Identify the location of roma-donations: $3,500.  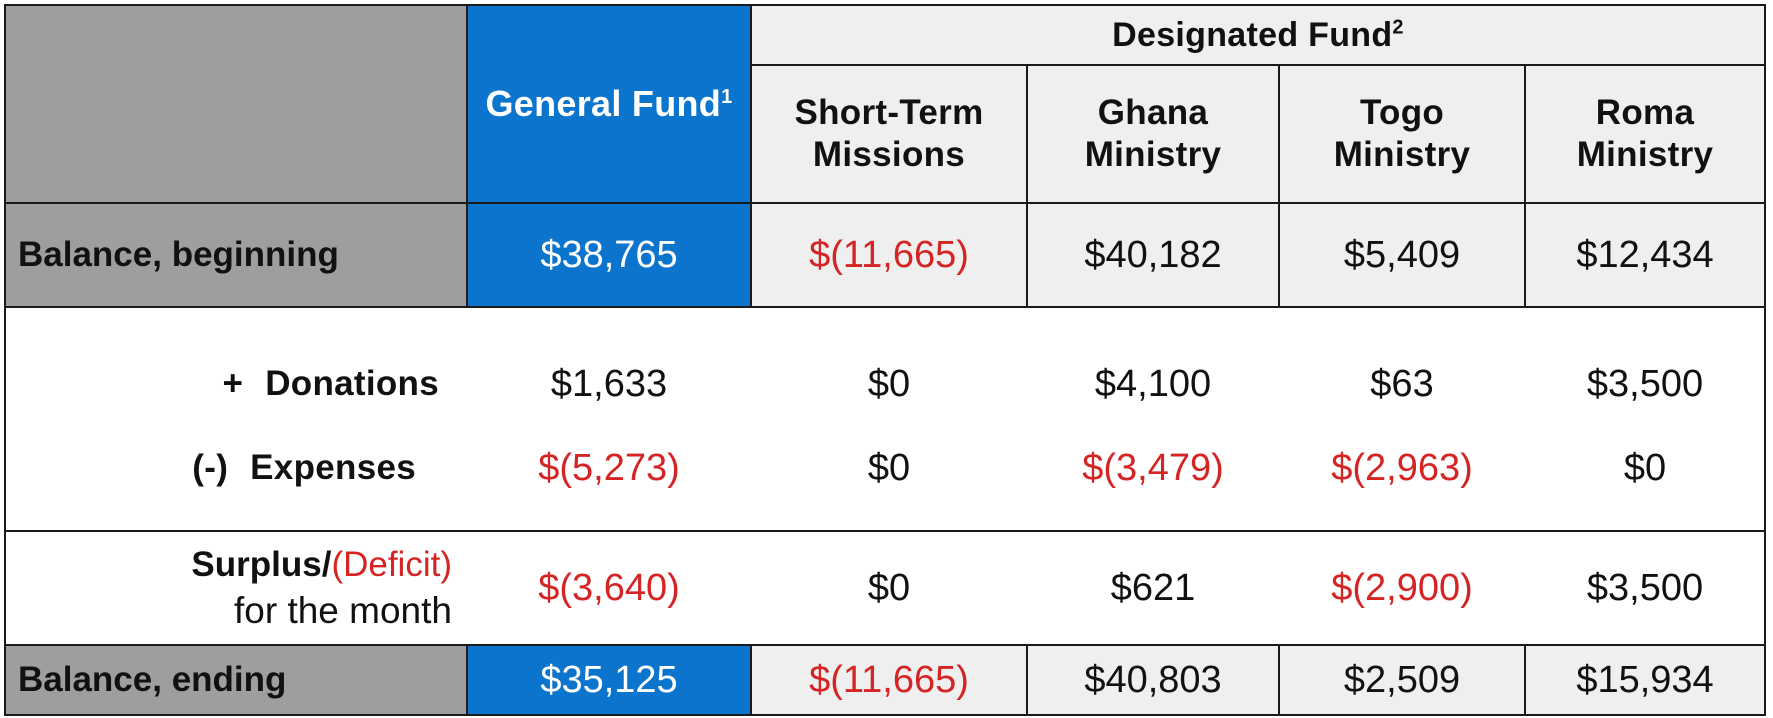
(1645, 383).